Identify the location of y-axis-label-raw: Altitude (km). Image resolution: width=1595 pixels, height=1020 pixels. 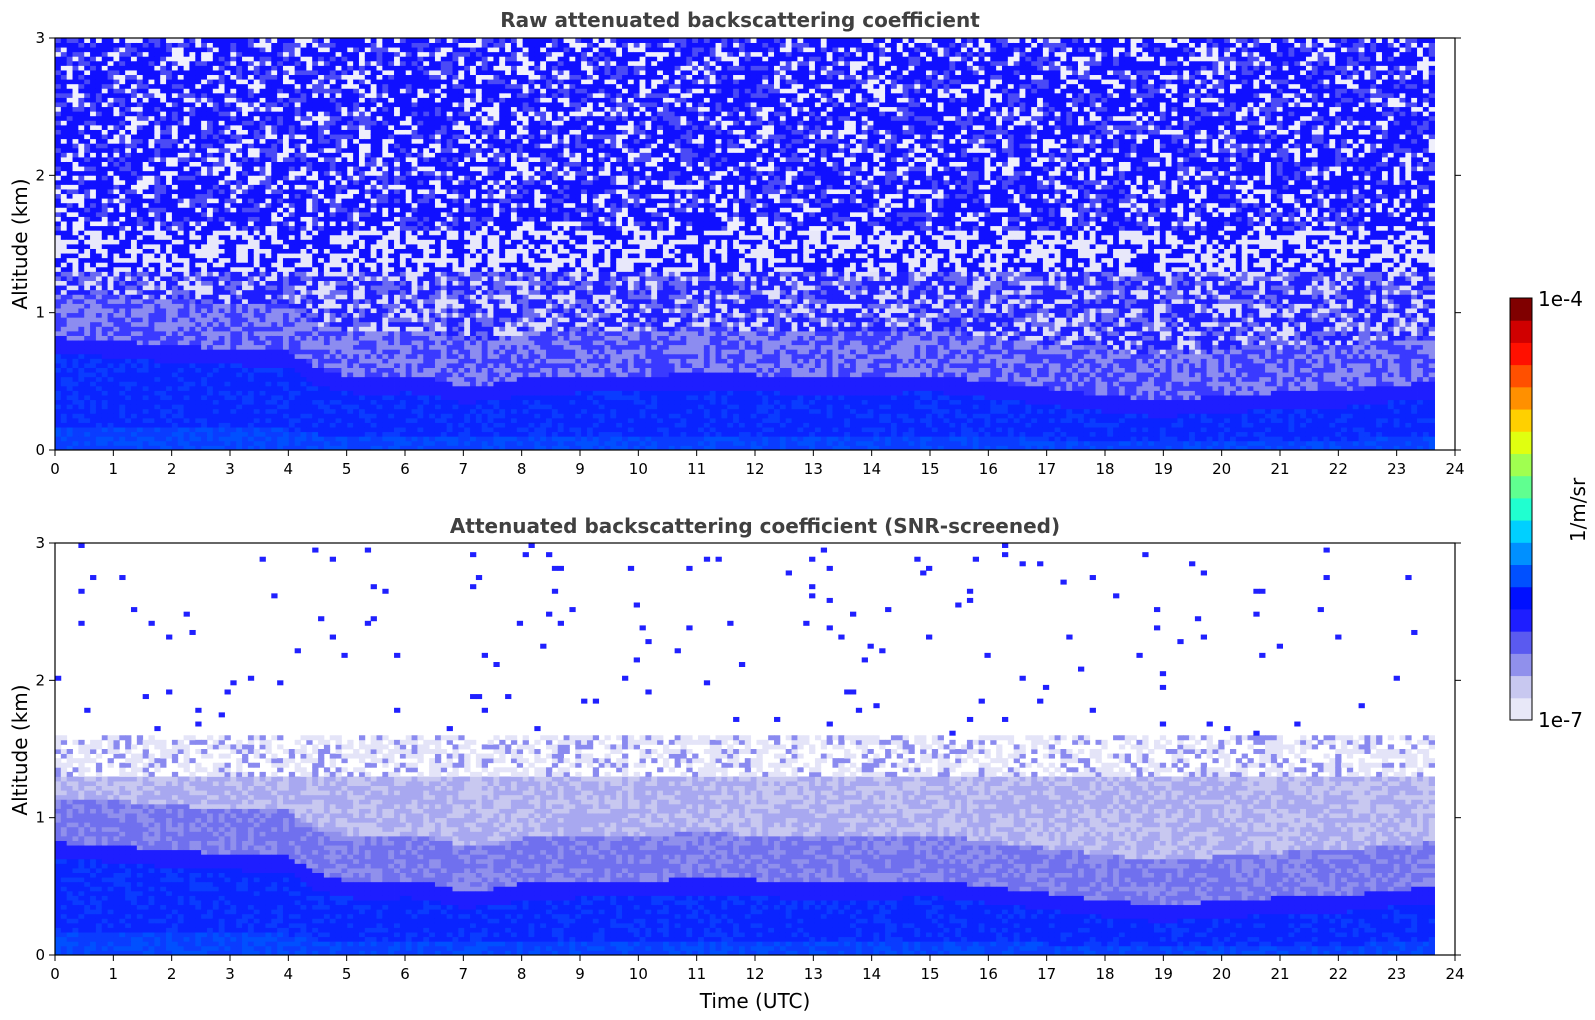
(20, 243).